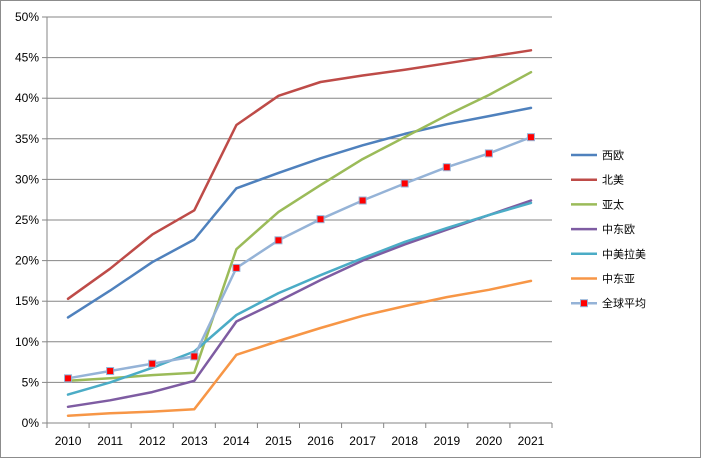 The image size is (701, 458). What do you see at coordinates (613, 204) in the screenshot?
I see `legend-label: 亚太` at bounding box center [613, 204].